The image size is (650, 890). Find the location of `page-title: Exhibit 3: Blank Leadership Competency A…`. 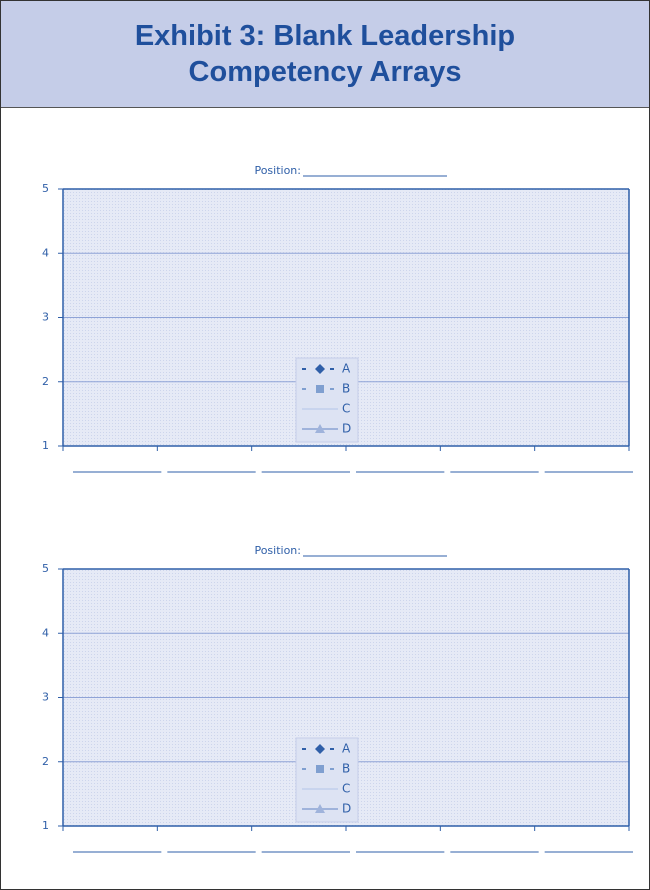

page-title: Exhibit 3: Blank Leadership Competency A… is located at coordinates (325, 54).